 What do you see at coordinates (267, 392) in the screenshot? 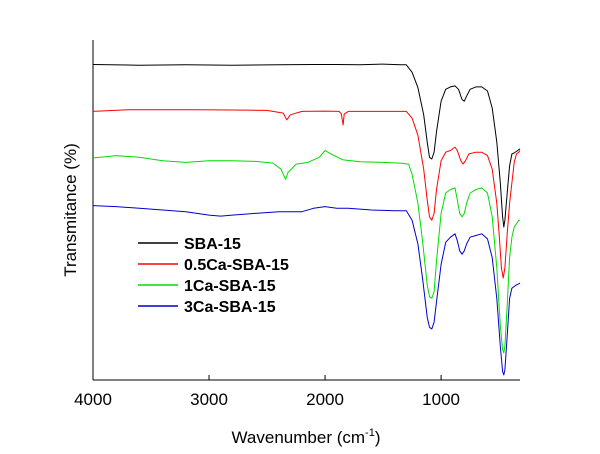
I see `x-ticks: 4000 3000 2000 1000` at bounding box center [267, 392].